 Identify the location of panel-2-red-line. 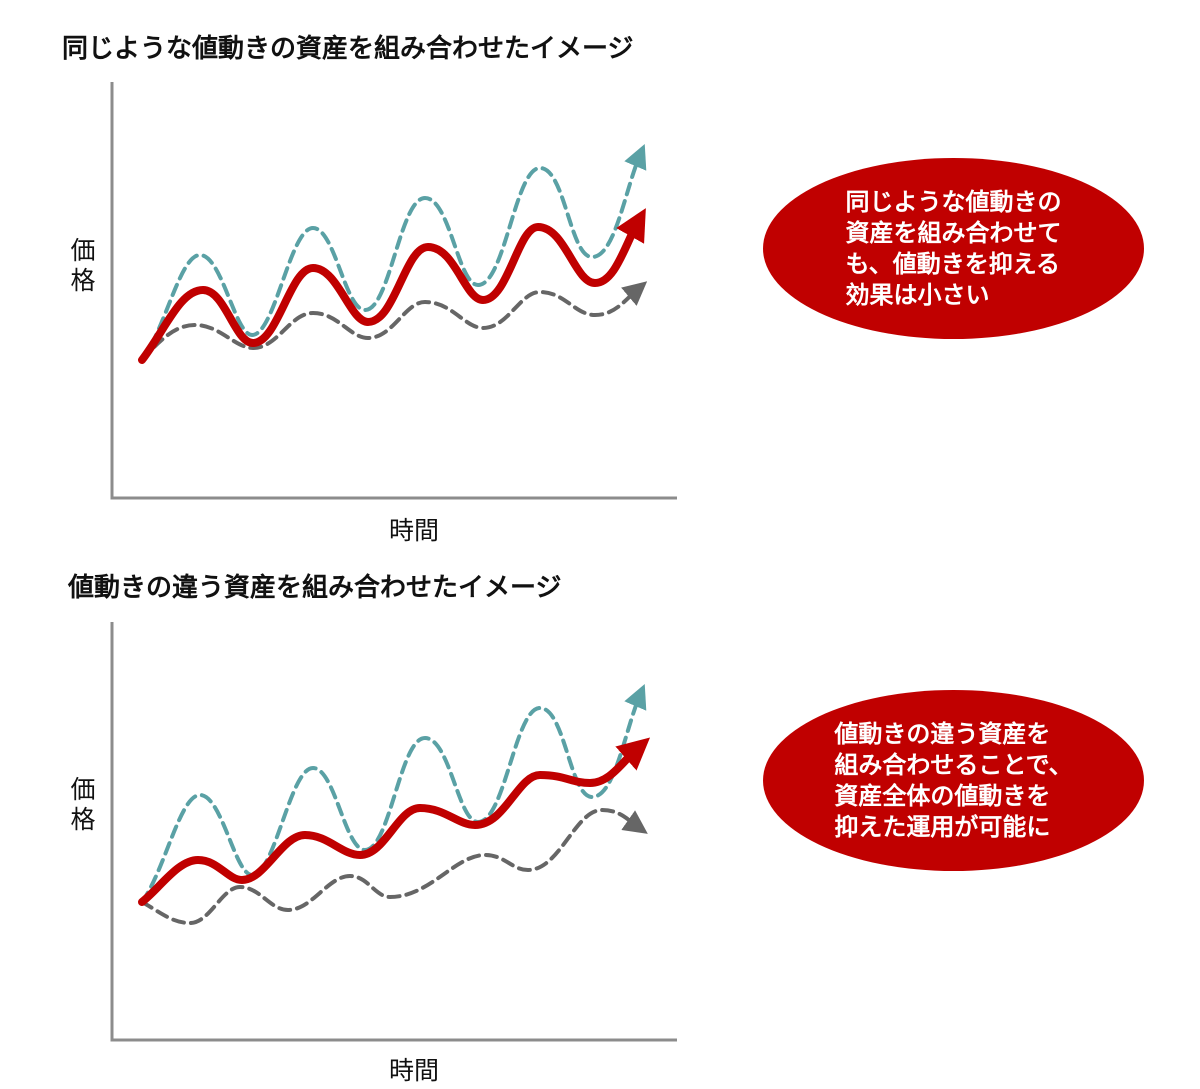
(394, 821).